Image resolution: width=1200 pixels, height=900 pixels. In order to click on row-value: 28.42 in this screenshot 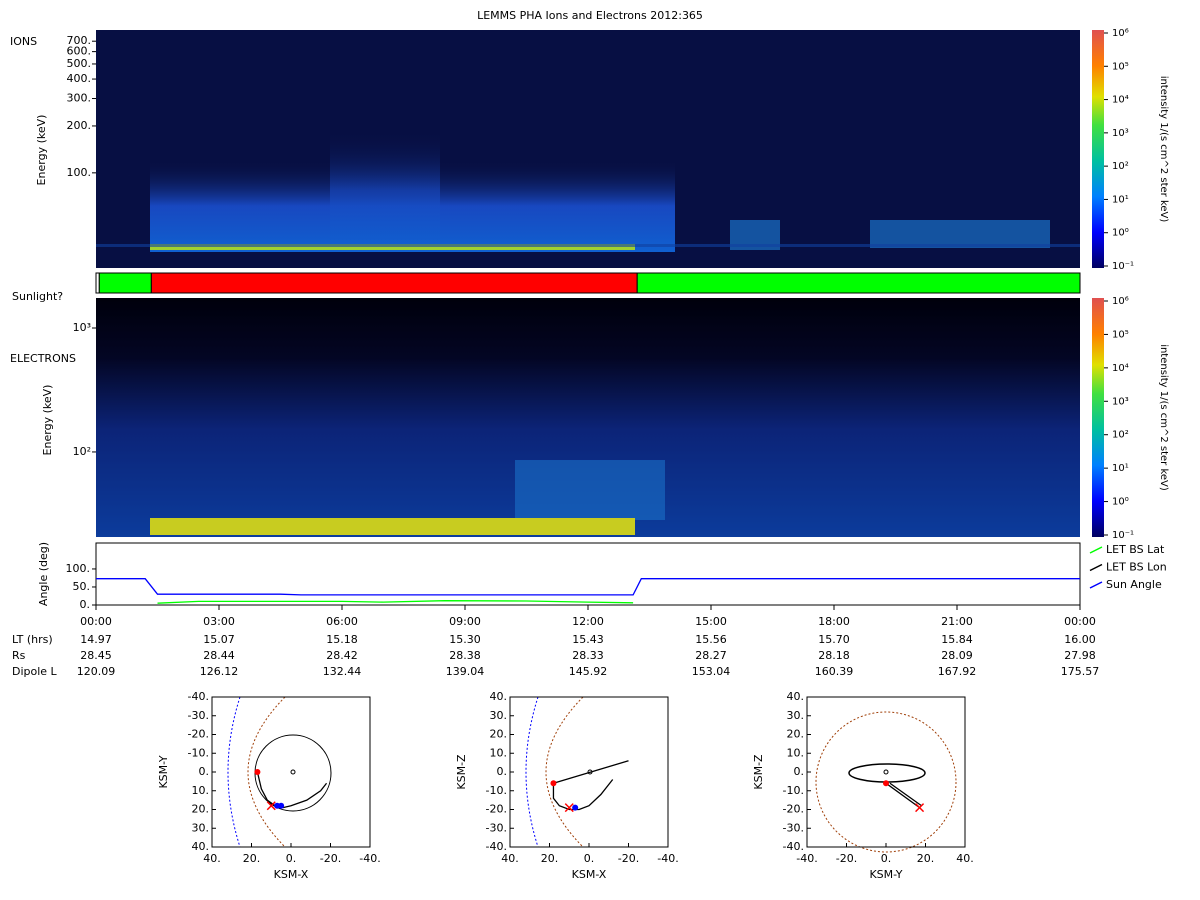, I will do `click(342, 655)`.